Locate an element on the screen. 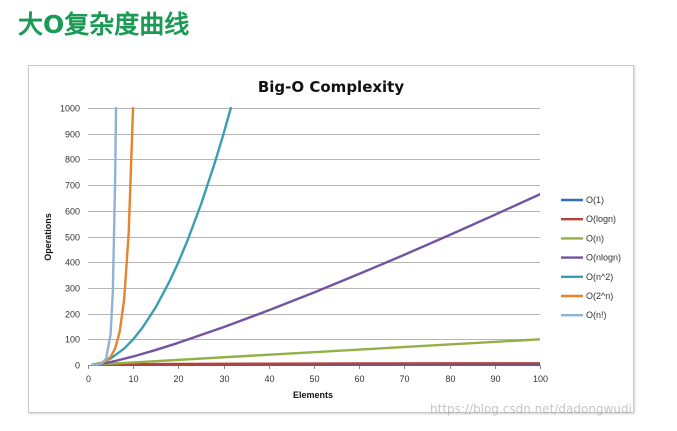  x-tick-label: 20 is located at coordinates (178, 379).